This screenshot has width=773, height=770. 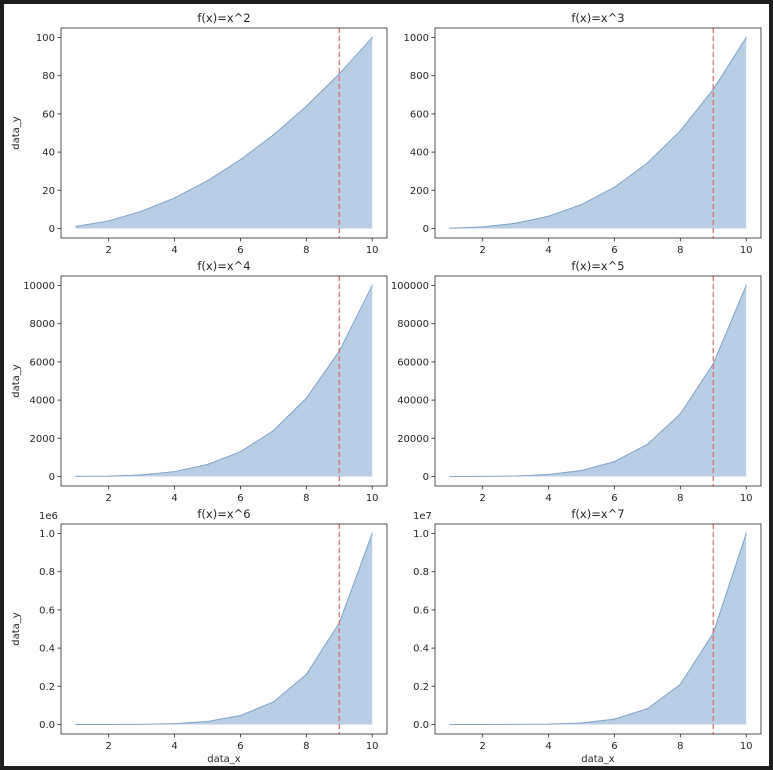 I want to click on y-tick-label: 1000, so click(x=416, y=38).